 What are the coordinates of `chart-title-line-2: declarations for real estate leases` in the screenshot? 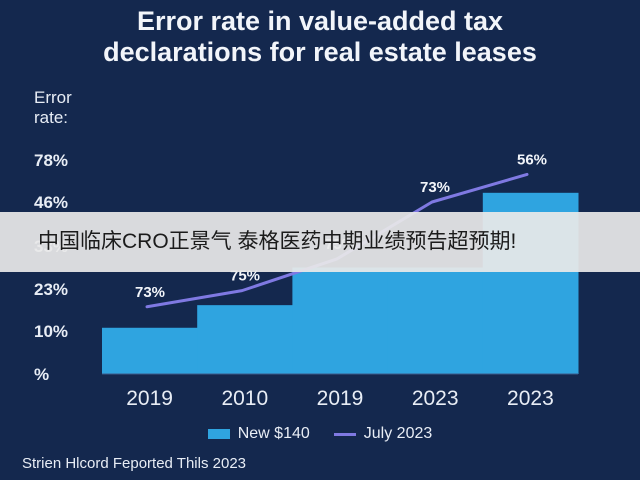 It's located at (320, 52).